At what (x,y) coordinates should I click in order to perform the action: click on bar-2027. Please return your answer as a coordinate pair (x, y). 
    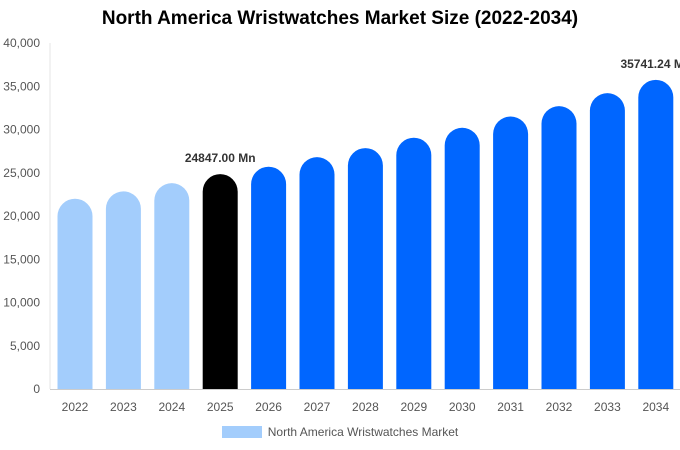
    Looking at the image, I should click on (317, 273).